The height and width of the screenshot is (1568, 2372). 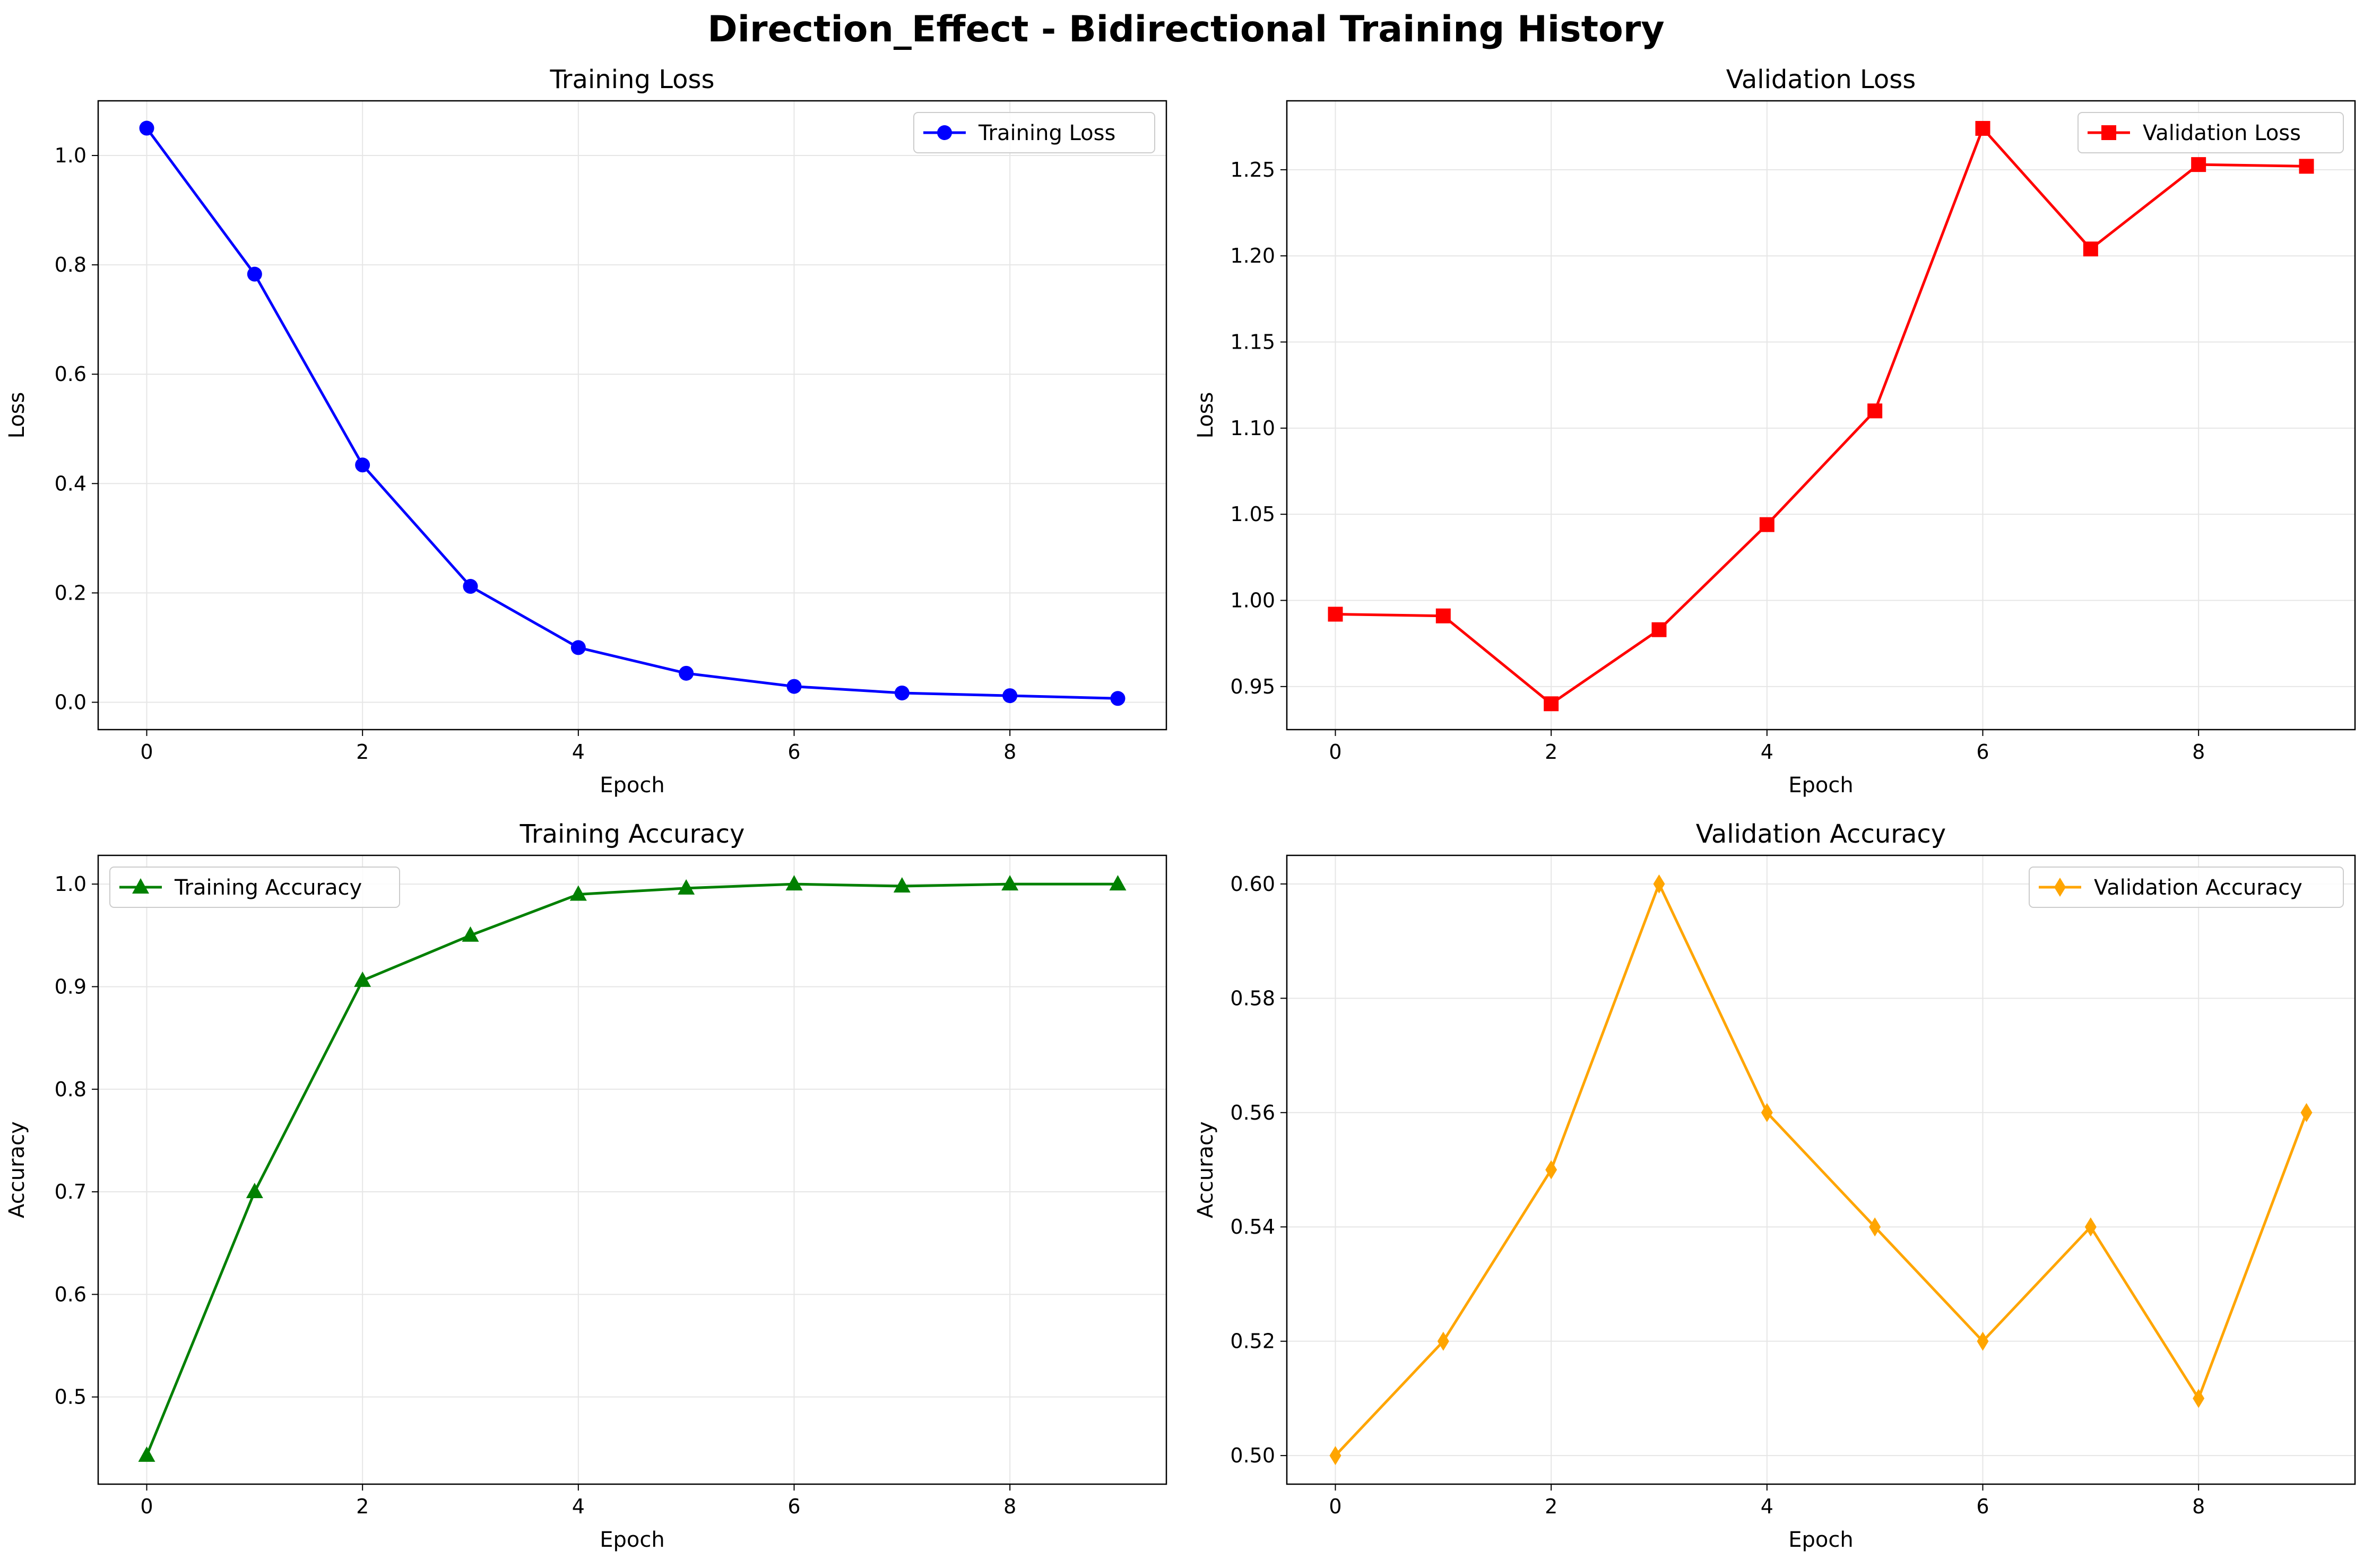 What do you see at coordinates (1253, 1455) in the screenshot?
I see `y-tick-label: 0.50` at bounding box center [1253, 1455].